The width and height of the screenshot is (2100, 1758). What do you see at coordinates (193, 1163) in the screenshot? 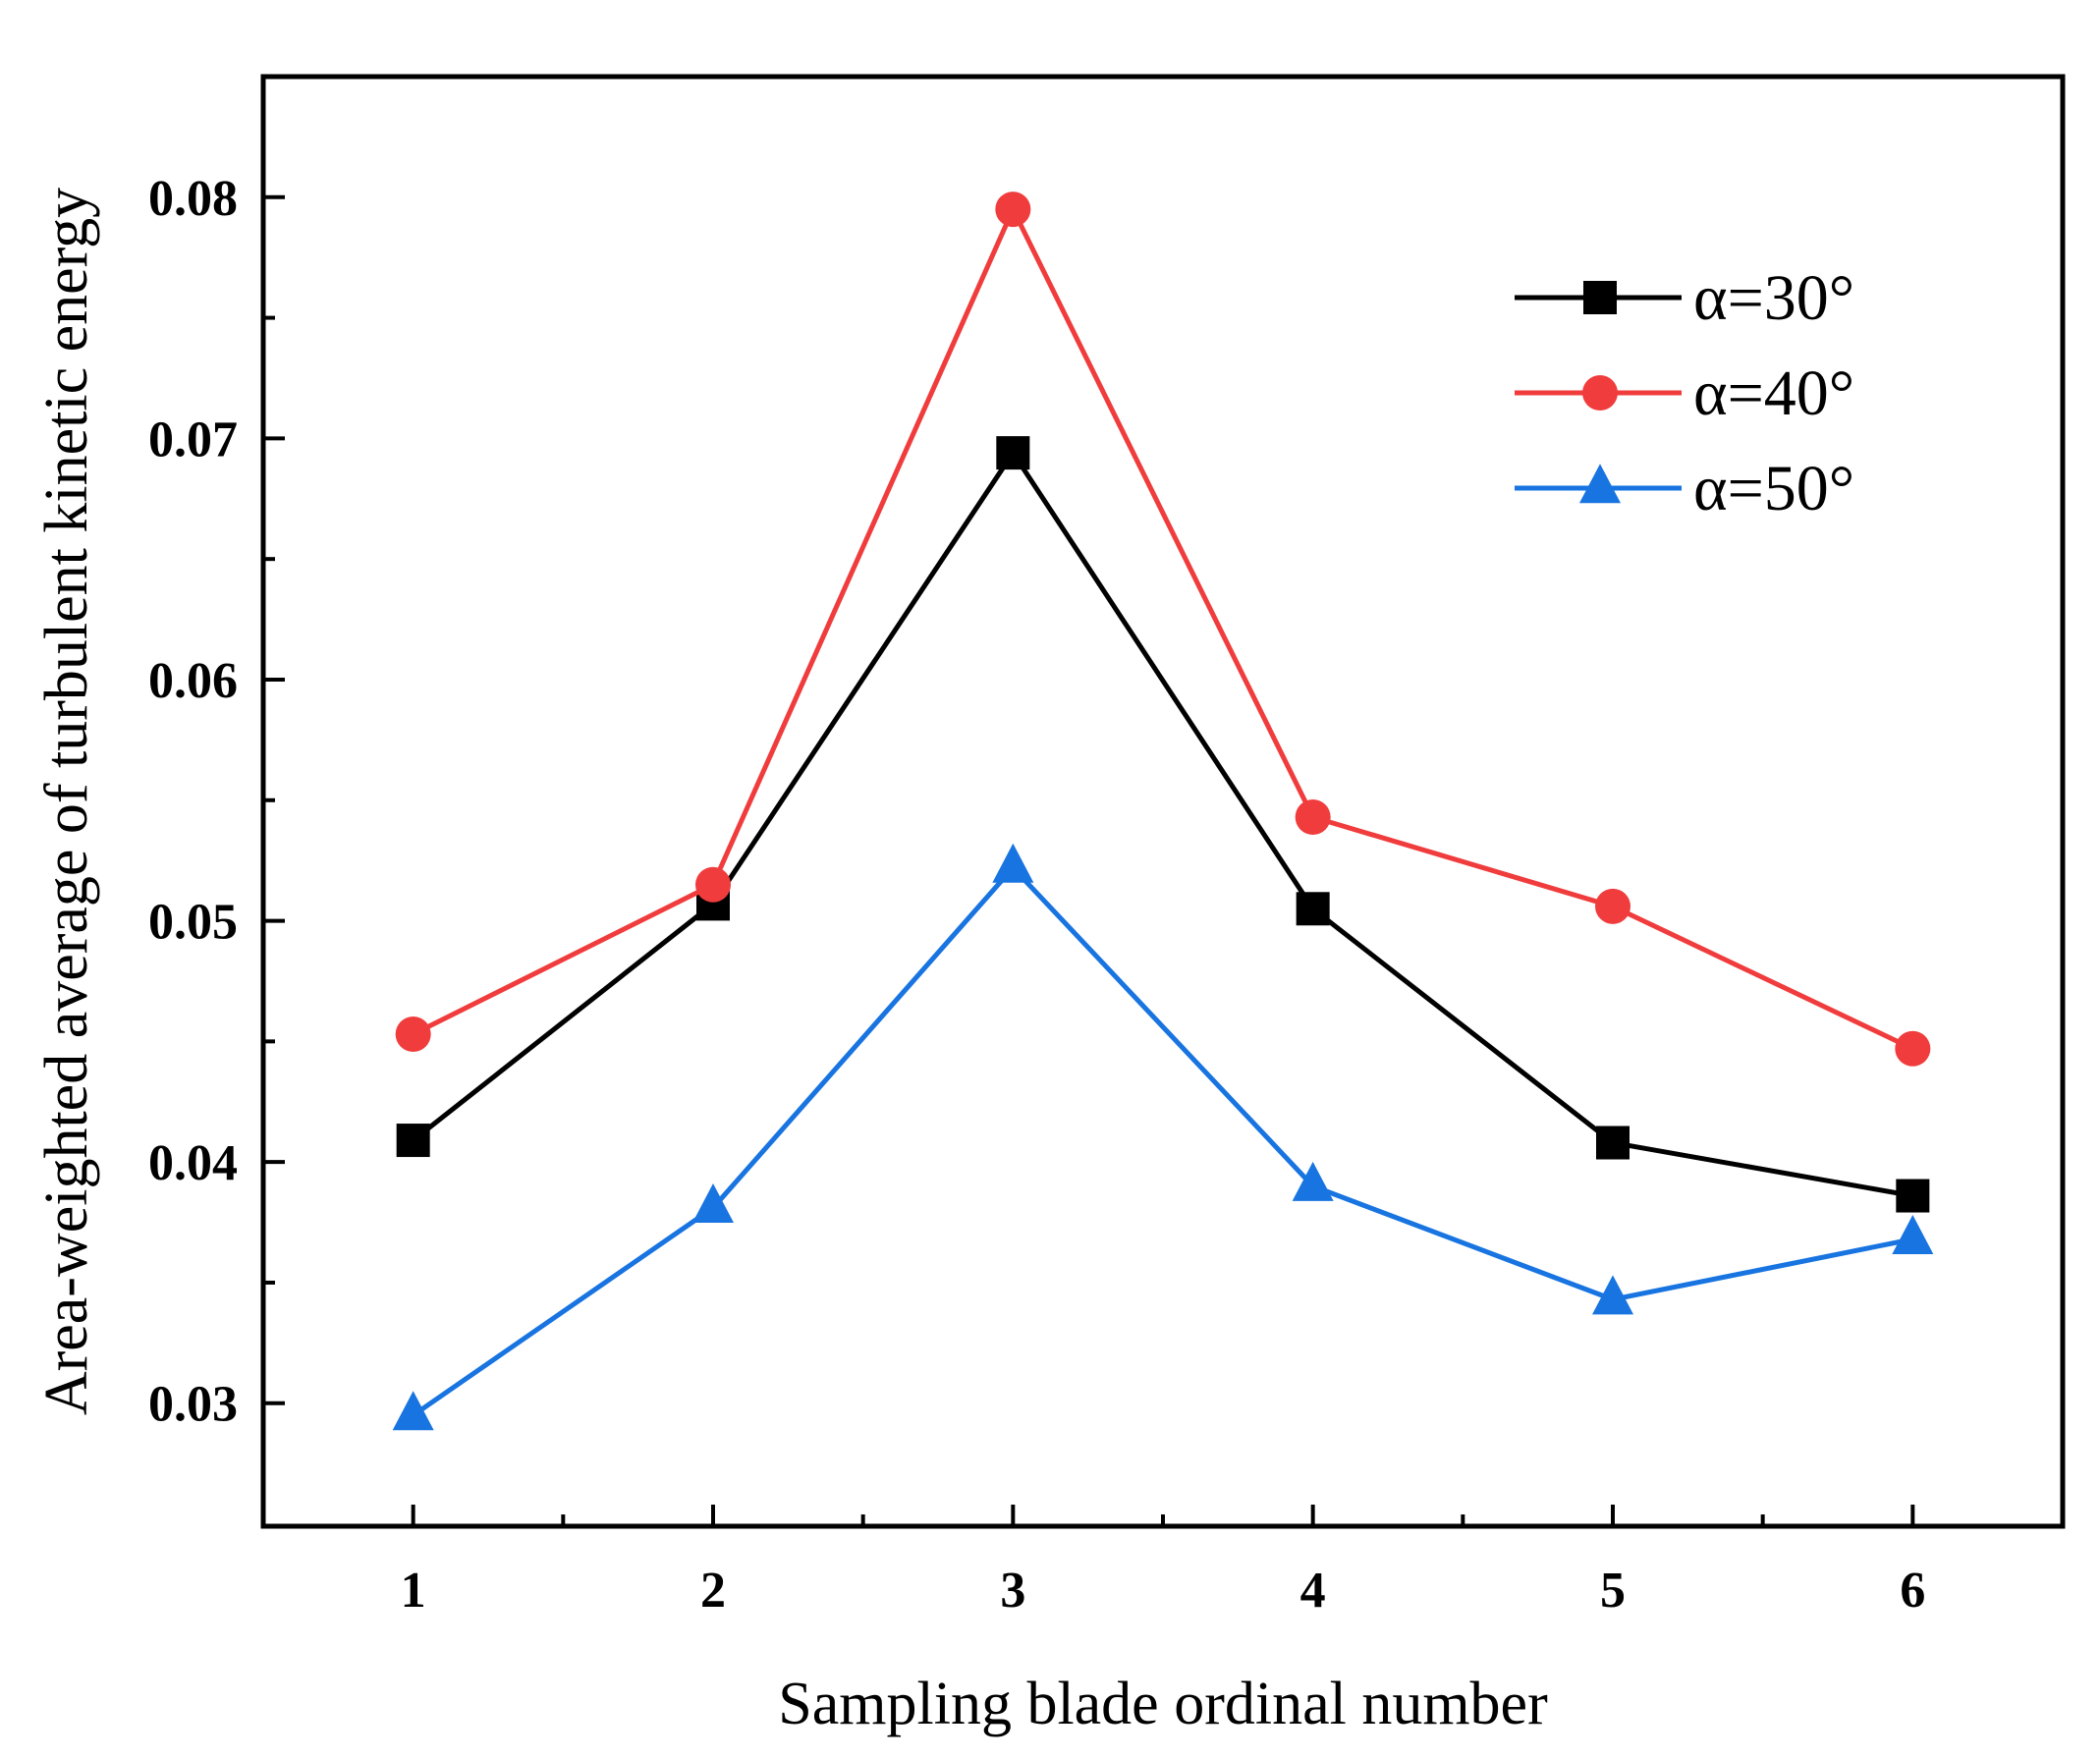
I see `y-tick-label: 0.04` at bounding box center [193, 1163].